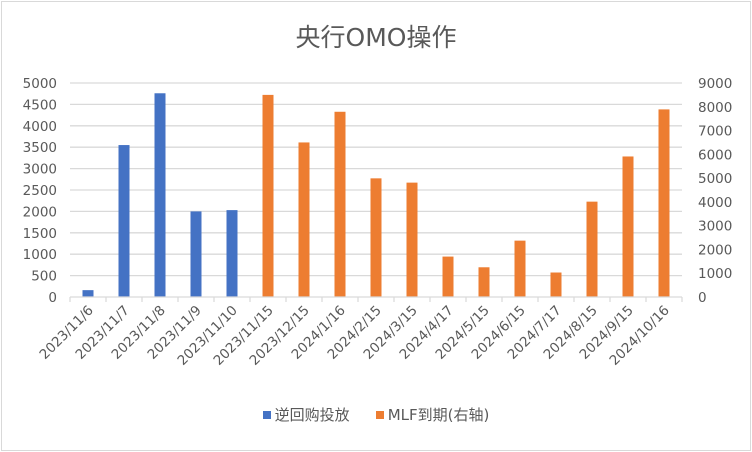 This screenshot has width=752, height=452. What do you see at coordinates (715, 108) in the screenshot?
I see `y-right-tick: 8000` at bounding box center [715, 108].